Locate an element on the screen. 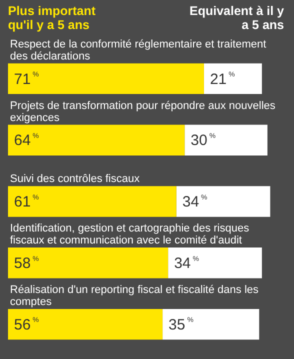 The image size is (294, 359). y-tick-label: Projets de transformation pour répondre aux nouvelles exigences is located at coordinates (143, 112).